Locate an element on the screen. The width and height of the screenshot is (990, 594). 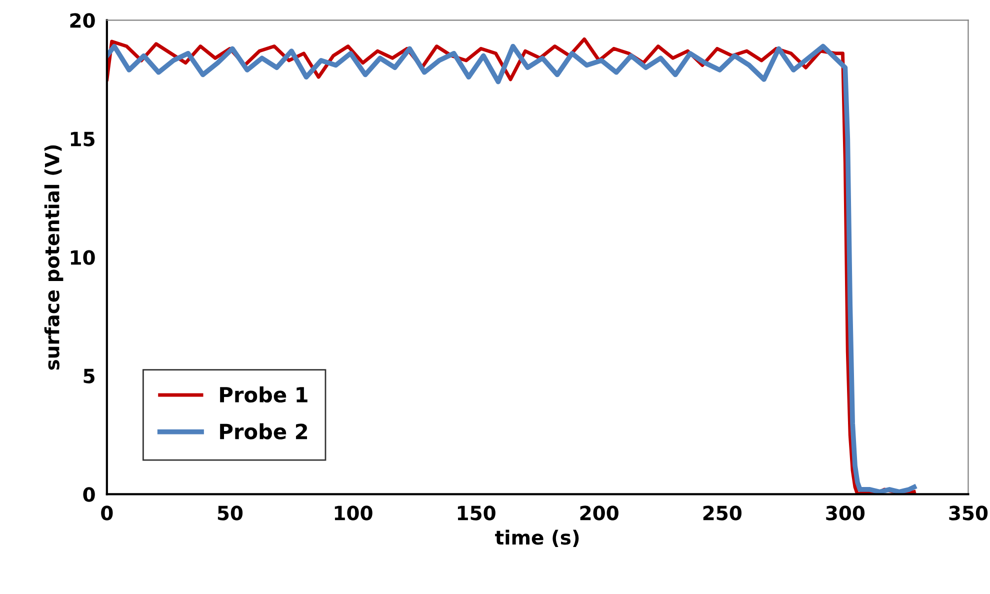
x-tick-label: 0 is located at coordinates (107, 513).